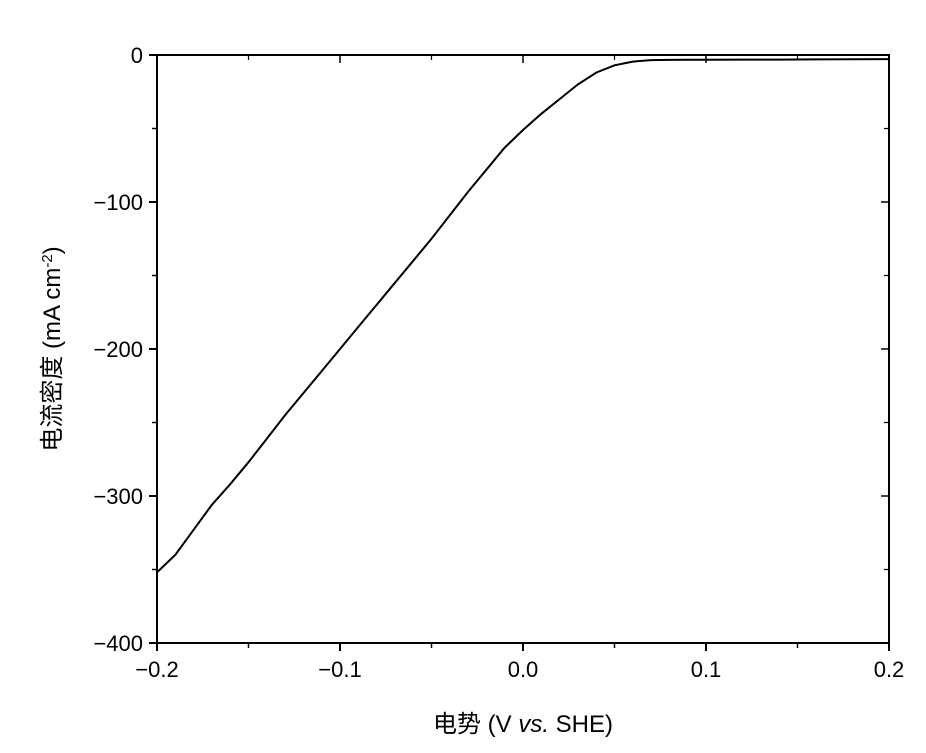  I want to click on y-tick-label: 0, so click(137, 55).